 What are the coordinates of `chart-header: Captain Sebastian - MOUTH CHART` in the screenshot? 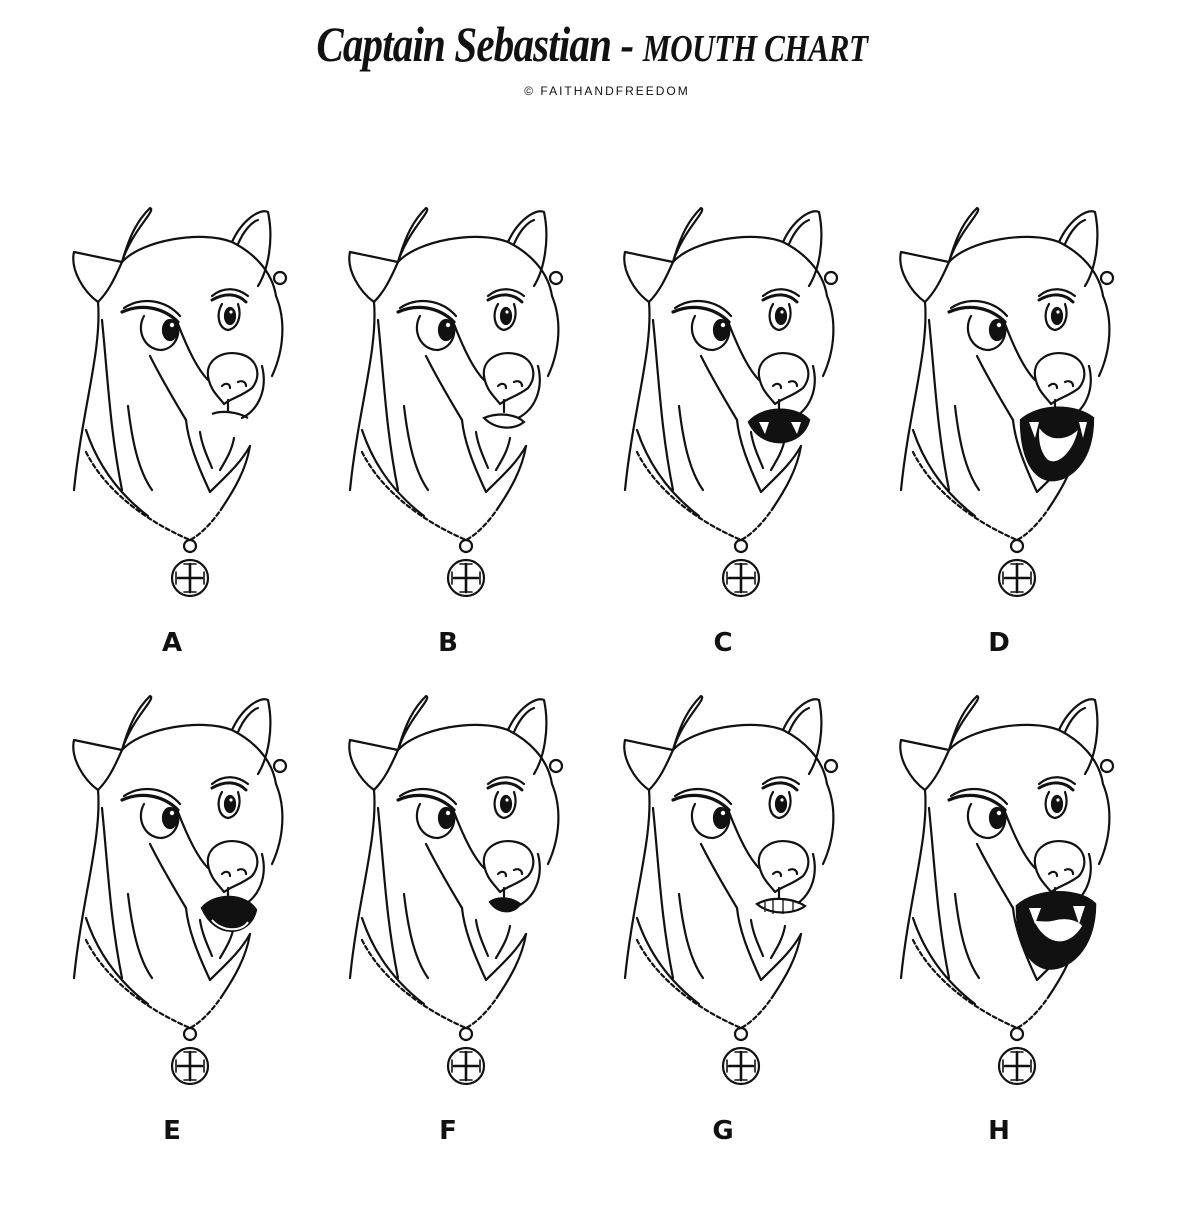 It's located at (592, 46).